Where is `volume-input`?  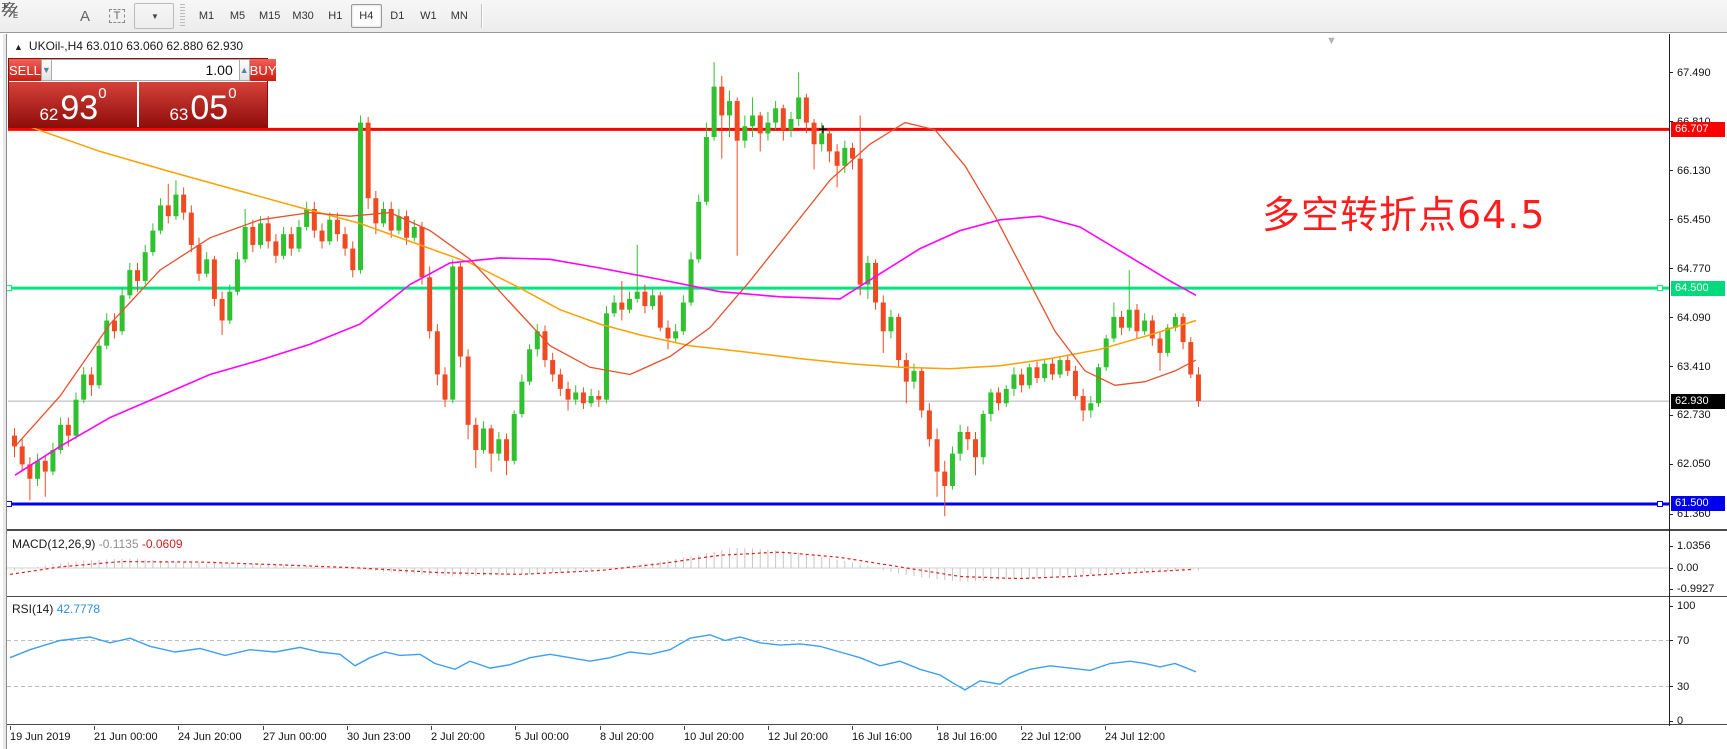
volume-input is located at coordinates (145, 70).